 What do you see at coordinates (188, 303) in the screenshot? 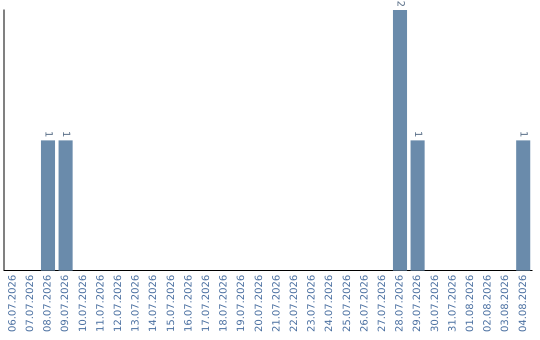
I see `x-tick-label: 16.07.2026` at bounding box center [188, 303].